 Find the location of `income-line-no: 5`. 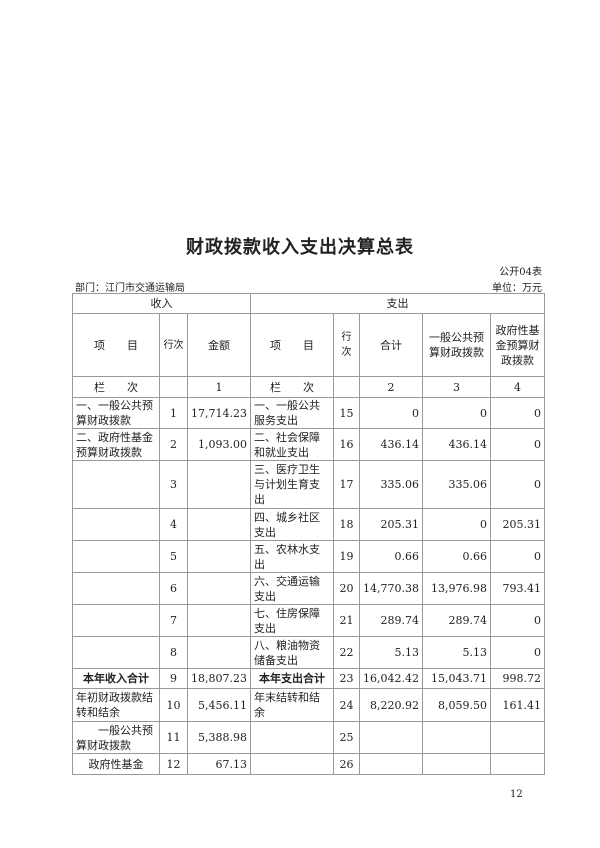

income-line-no: 5 is located at coordinates (173, 556).